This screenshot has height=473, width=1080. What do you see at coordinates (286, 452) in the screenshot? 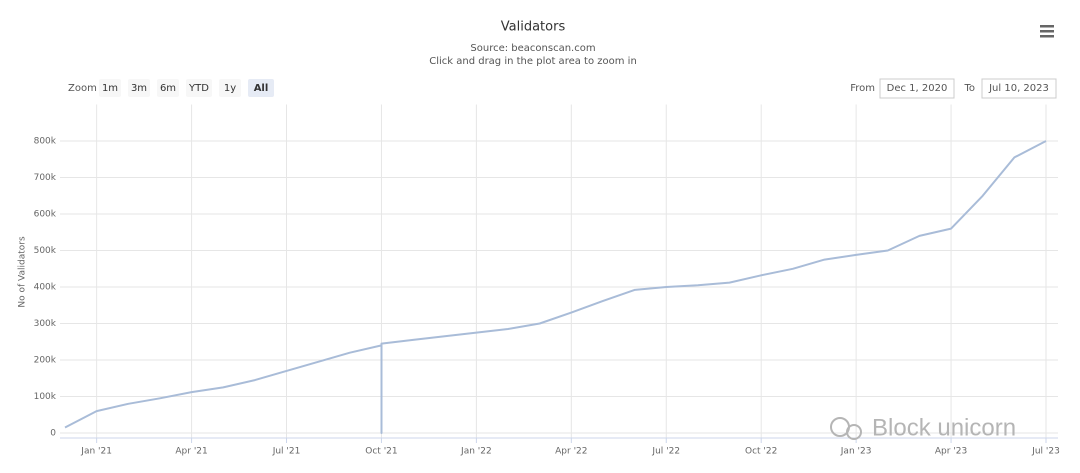
I see `x-tick-label: Jul '21` at bounding box center [286, 452].